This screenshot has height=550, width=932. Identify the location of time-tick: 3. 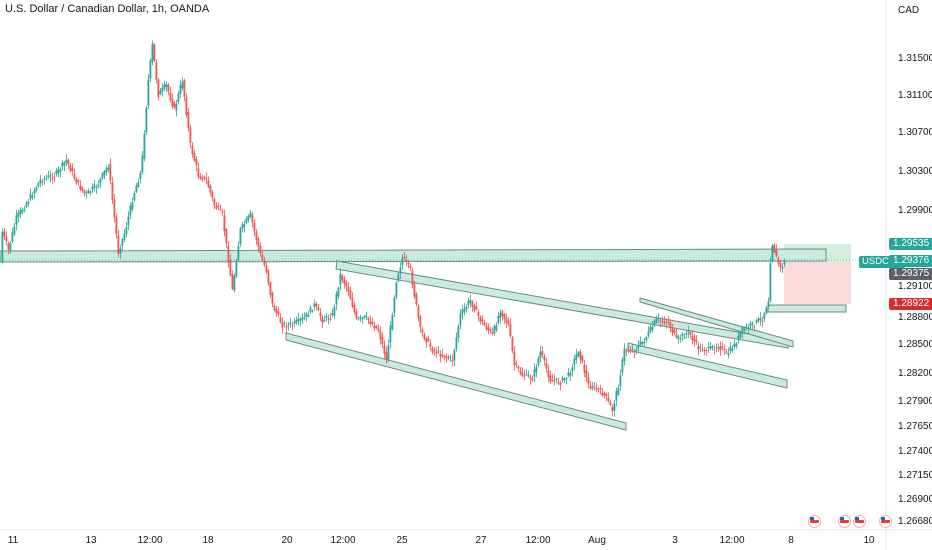
(675, 540).